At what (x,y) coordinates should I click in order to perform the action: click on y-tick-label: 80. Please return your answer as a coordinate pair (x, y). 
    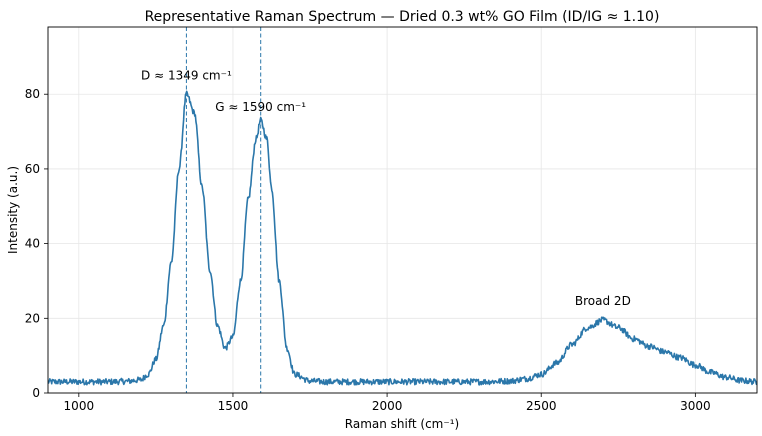
    Looking at the image, I should click on (32, 94).